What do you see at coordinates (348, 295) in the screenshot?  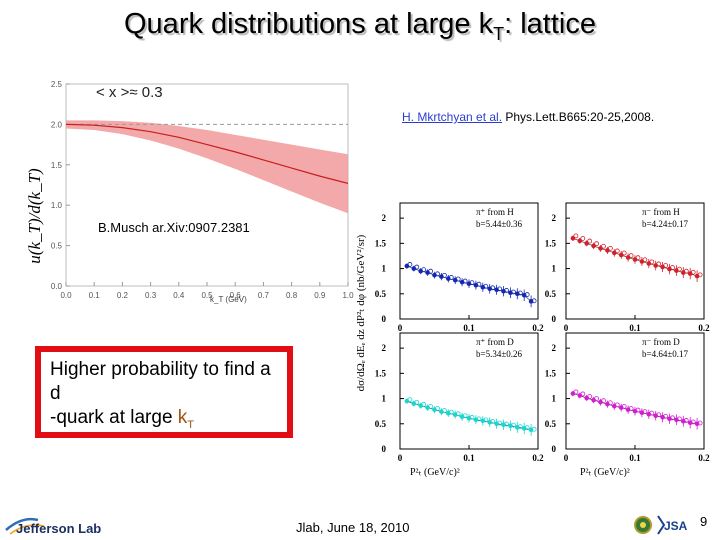 I see `x-tick-label: 1.0` at bounding box center [348, 295].